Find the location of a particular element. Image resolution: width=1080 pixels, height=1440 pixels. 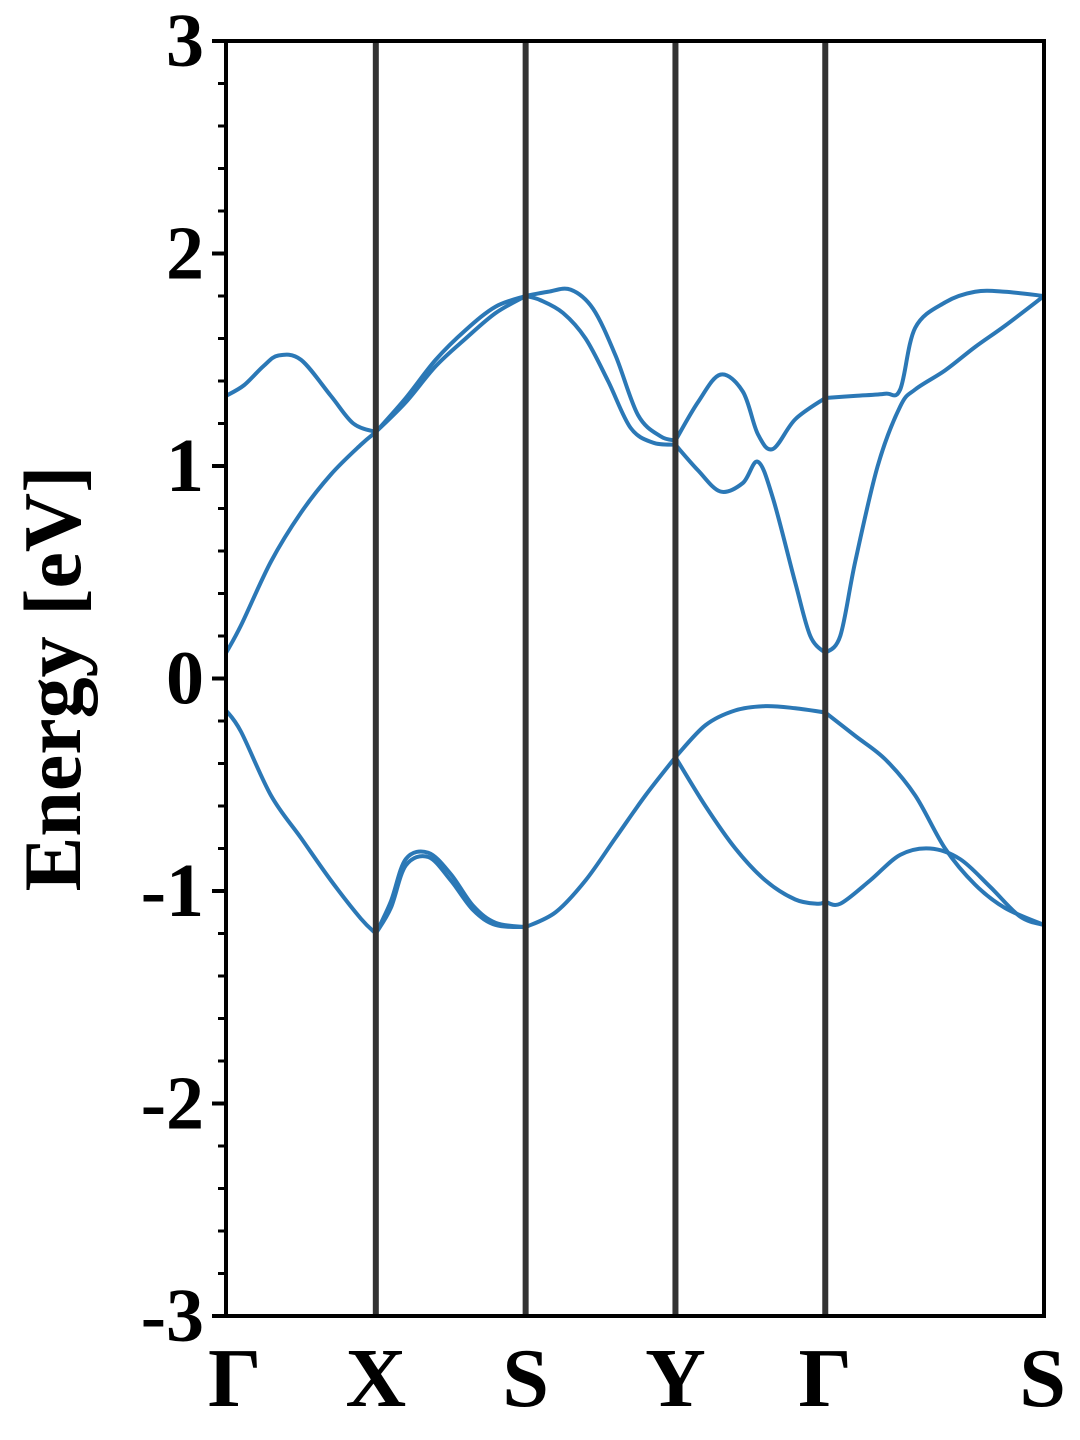

k-point-label: X is located at coordinates (375, 1378).